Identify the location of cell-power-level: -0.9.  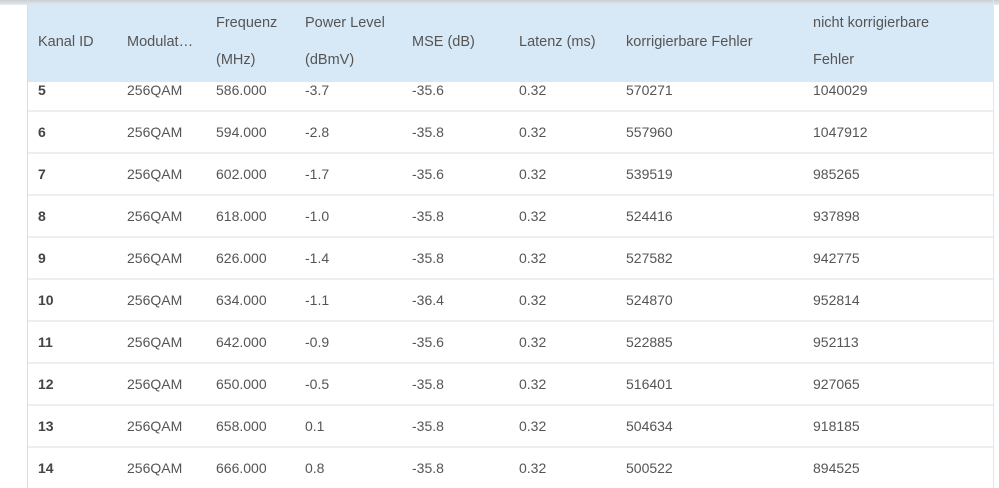
(317, 342).